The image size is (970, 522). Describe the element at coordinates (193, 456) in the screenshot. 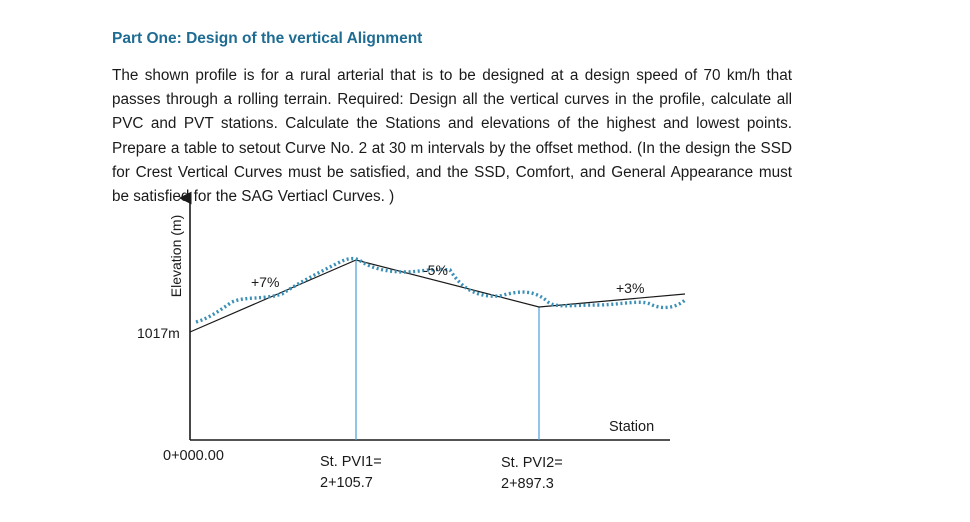

I see `start-station-label: 0+000.00` at that location.